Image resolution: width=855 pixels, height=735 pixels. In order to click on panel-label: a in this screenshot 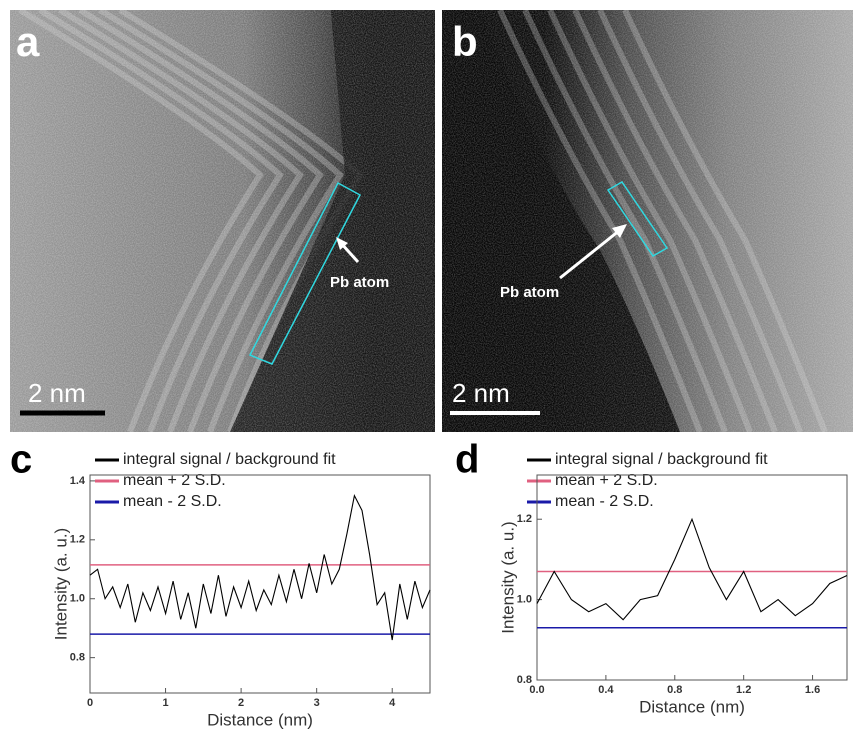, I will do `click(28, 41)`.